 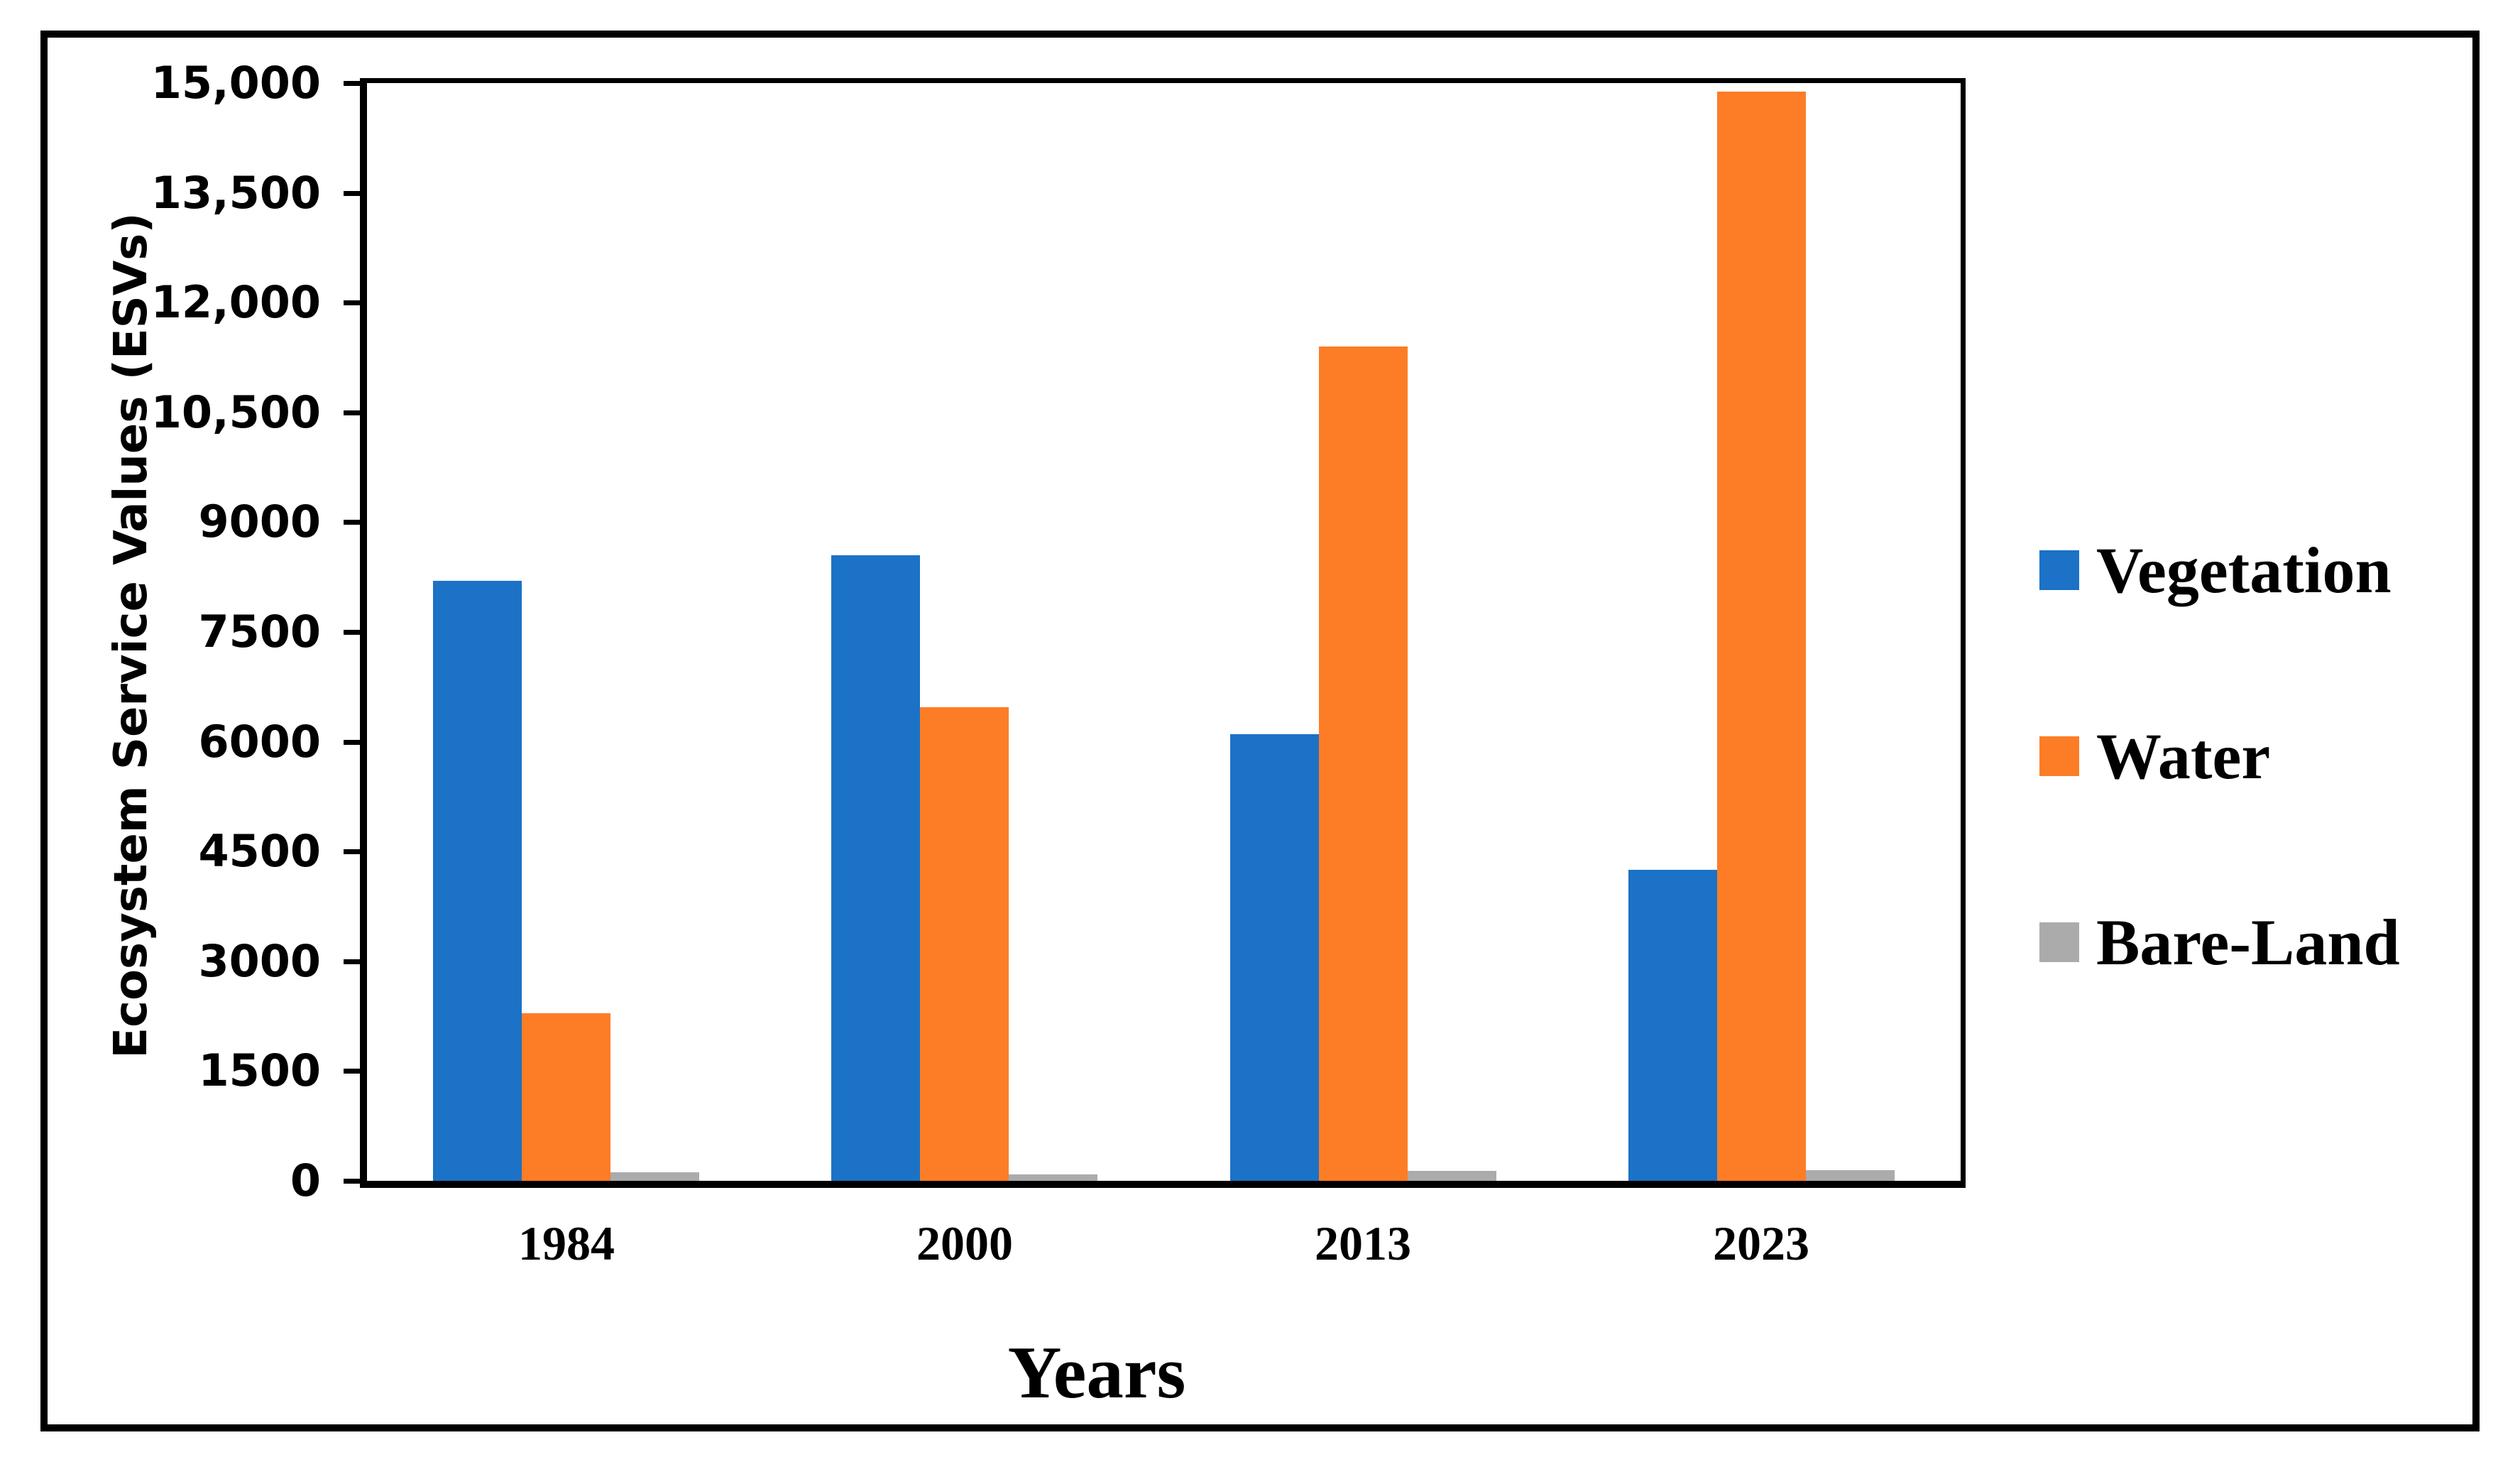 I want to click on x-tick-label-2023: 2023, so click(x=1761, y=1243).